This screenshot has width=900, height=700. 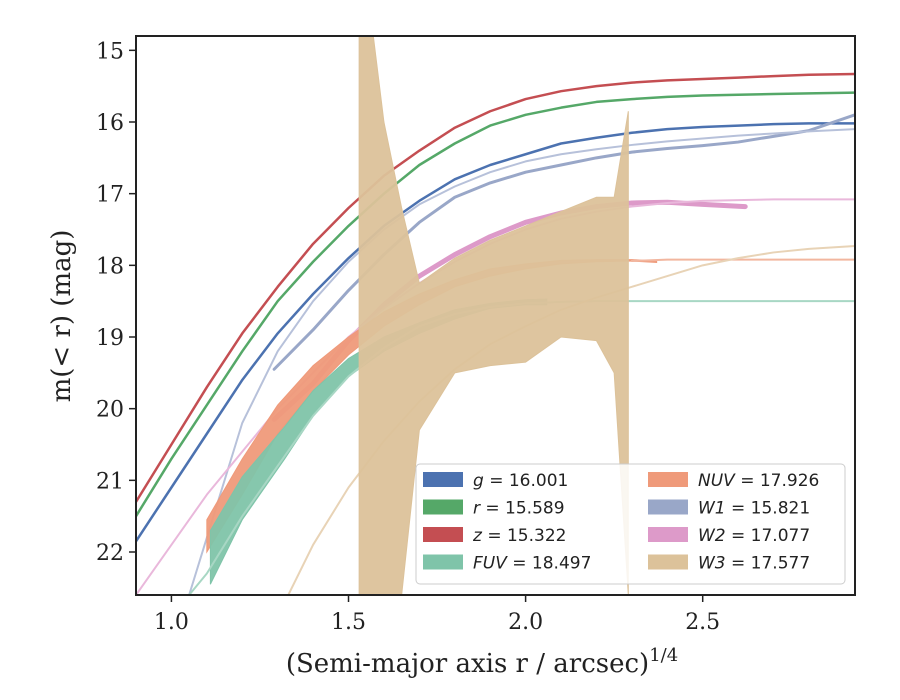 I want to click on legend-symbol: g, so click(x=478, y=481).